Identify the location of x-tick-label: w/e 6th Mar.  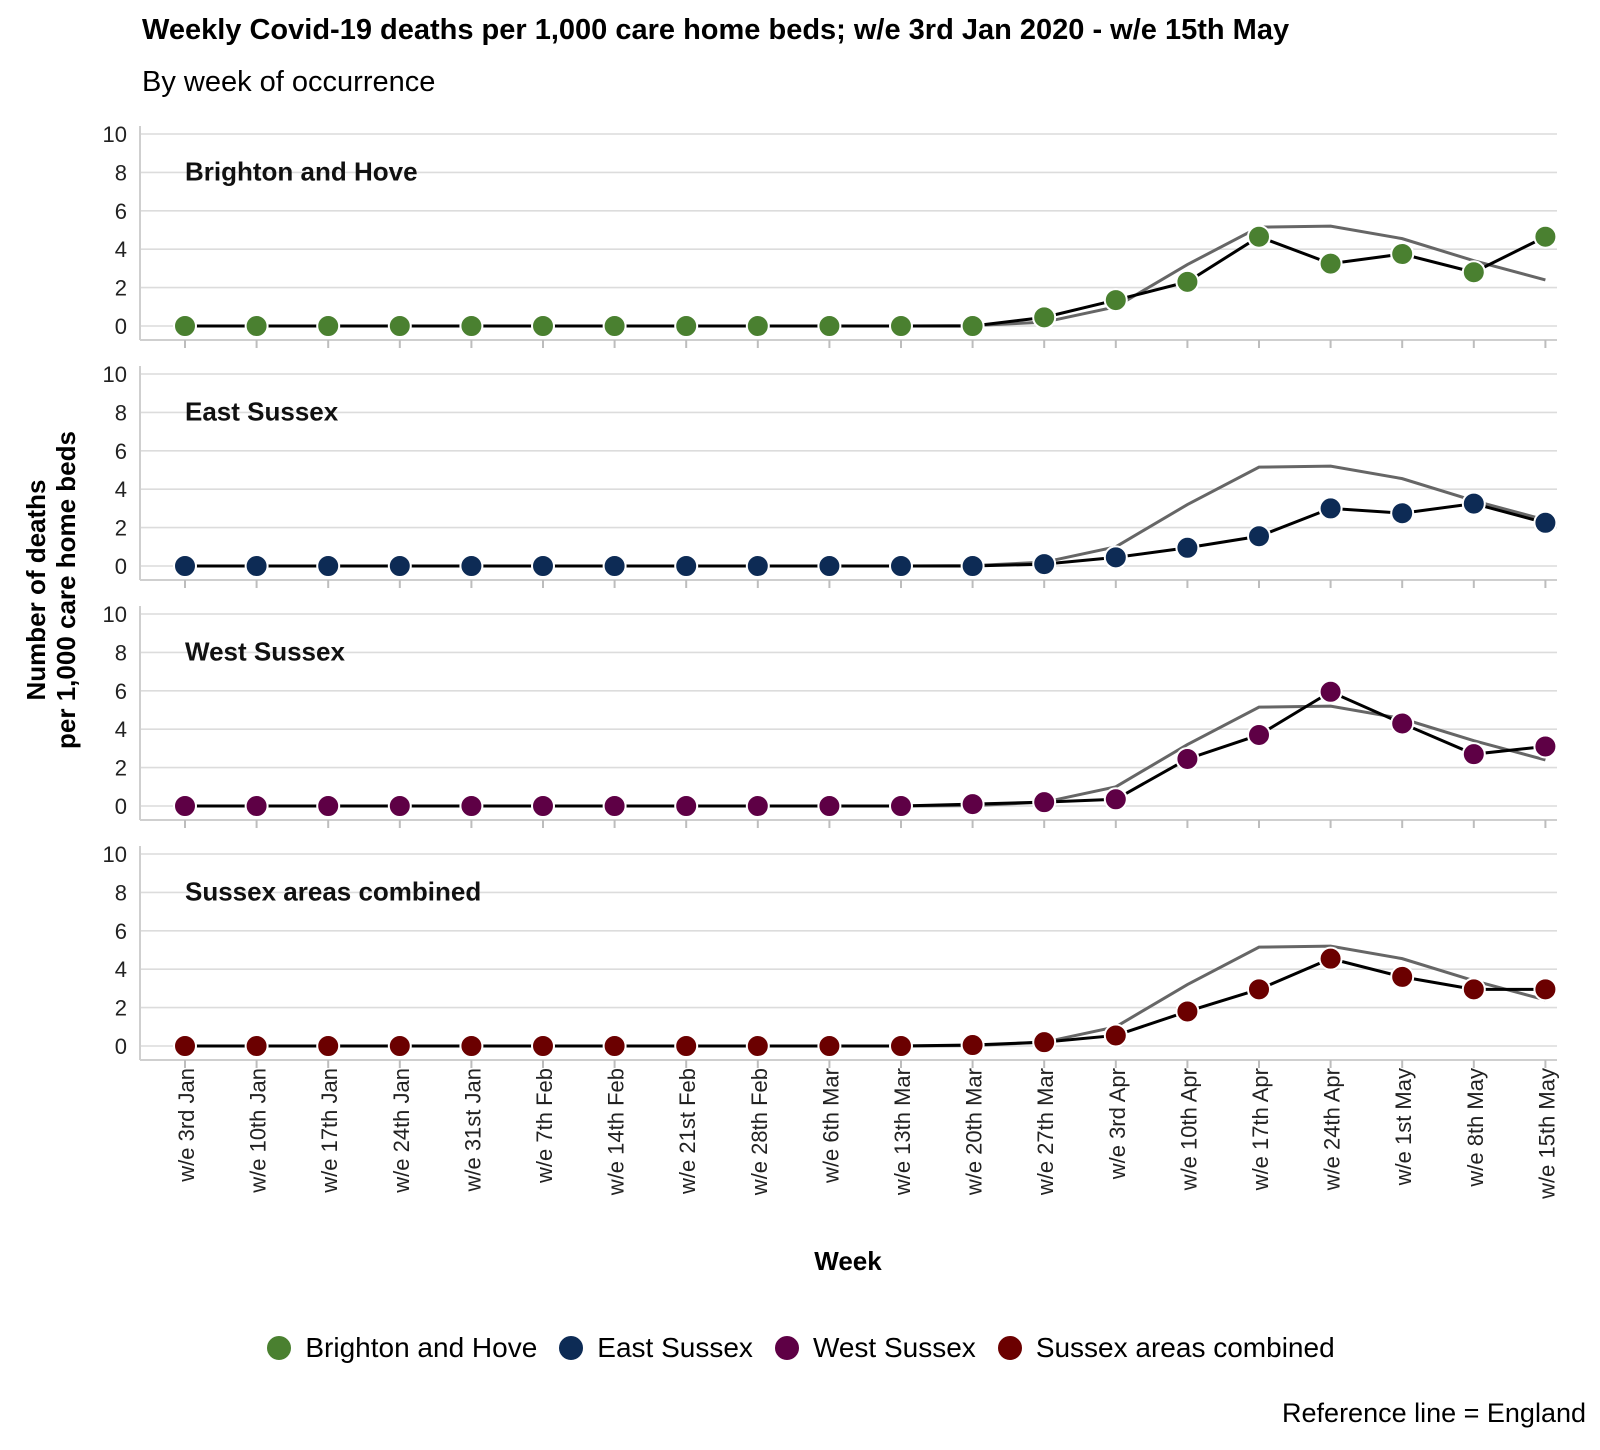
(830, 1126).